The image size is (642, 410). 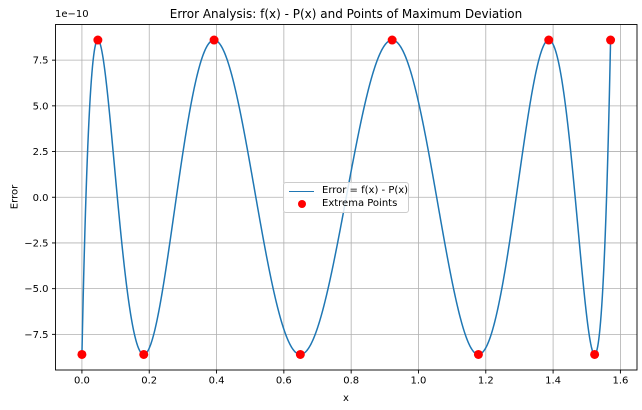 What do you see at coordinates (553, 381) in the screenshot?
I see `x-tick-label: 1.4` at bounding box center [553, 381].